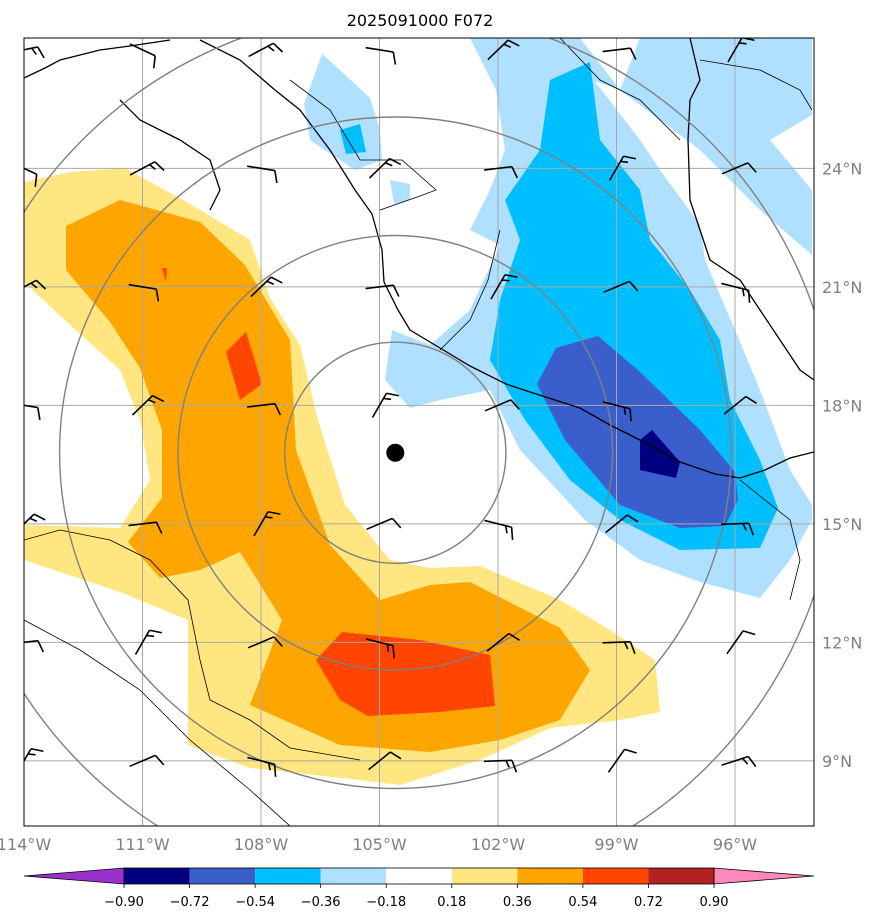 This screenshot has height=924, width=884. I want to click on colorbar-tick-label: −0.72, so click(190, 902).